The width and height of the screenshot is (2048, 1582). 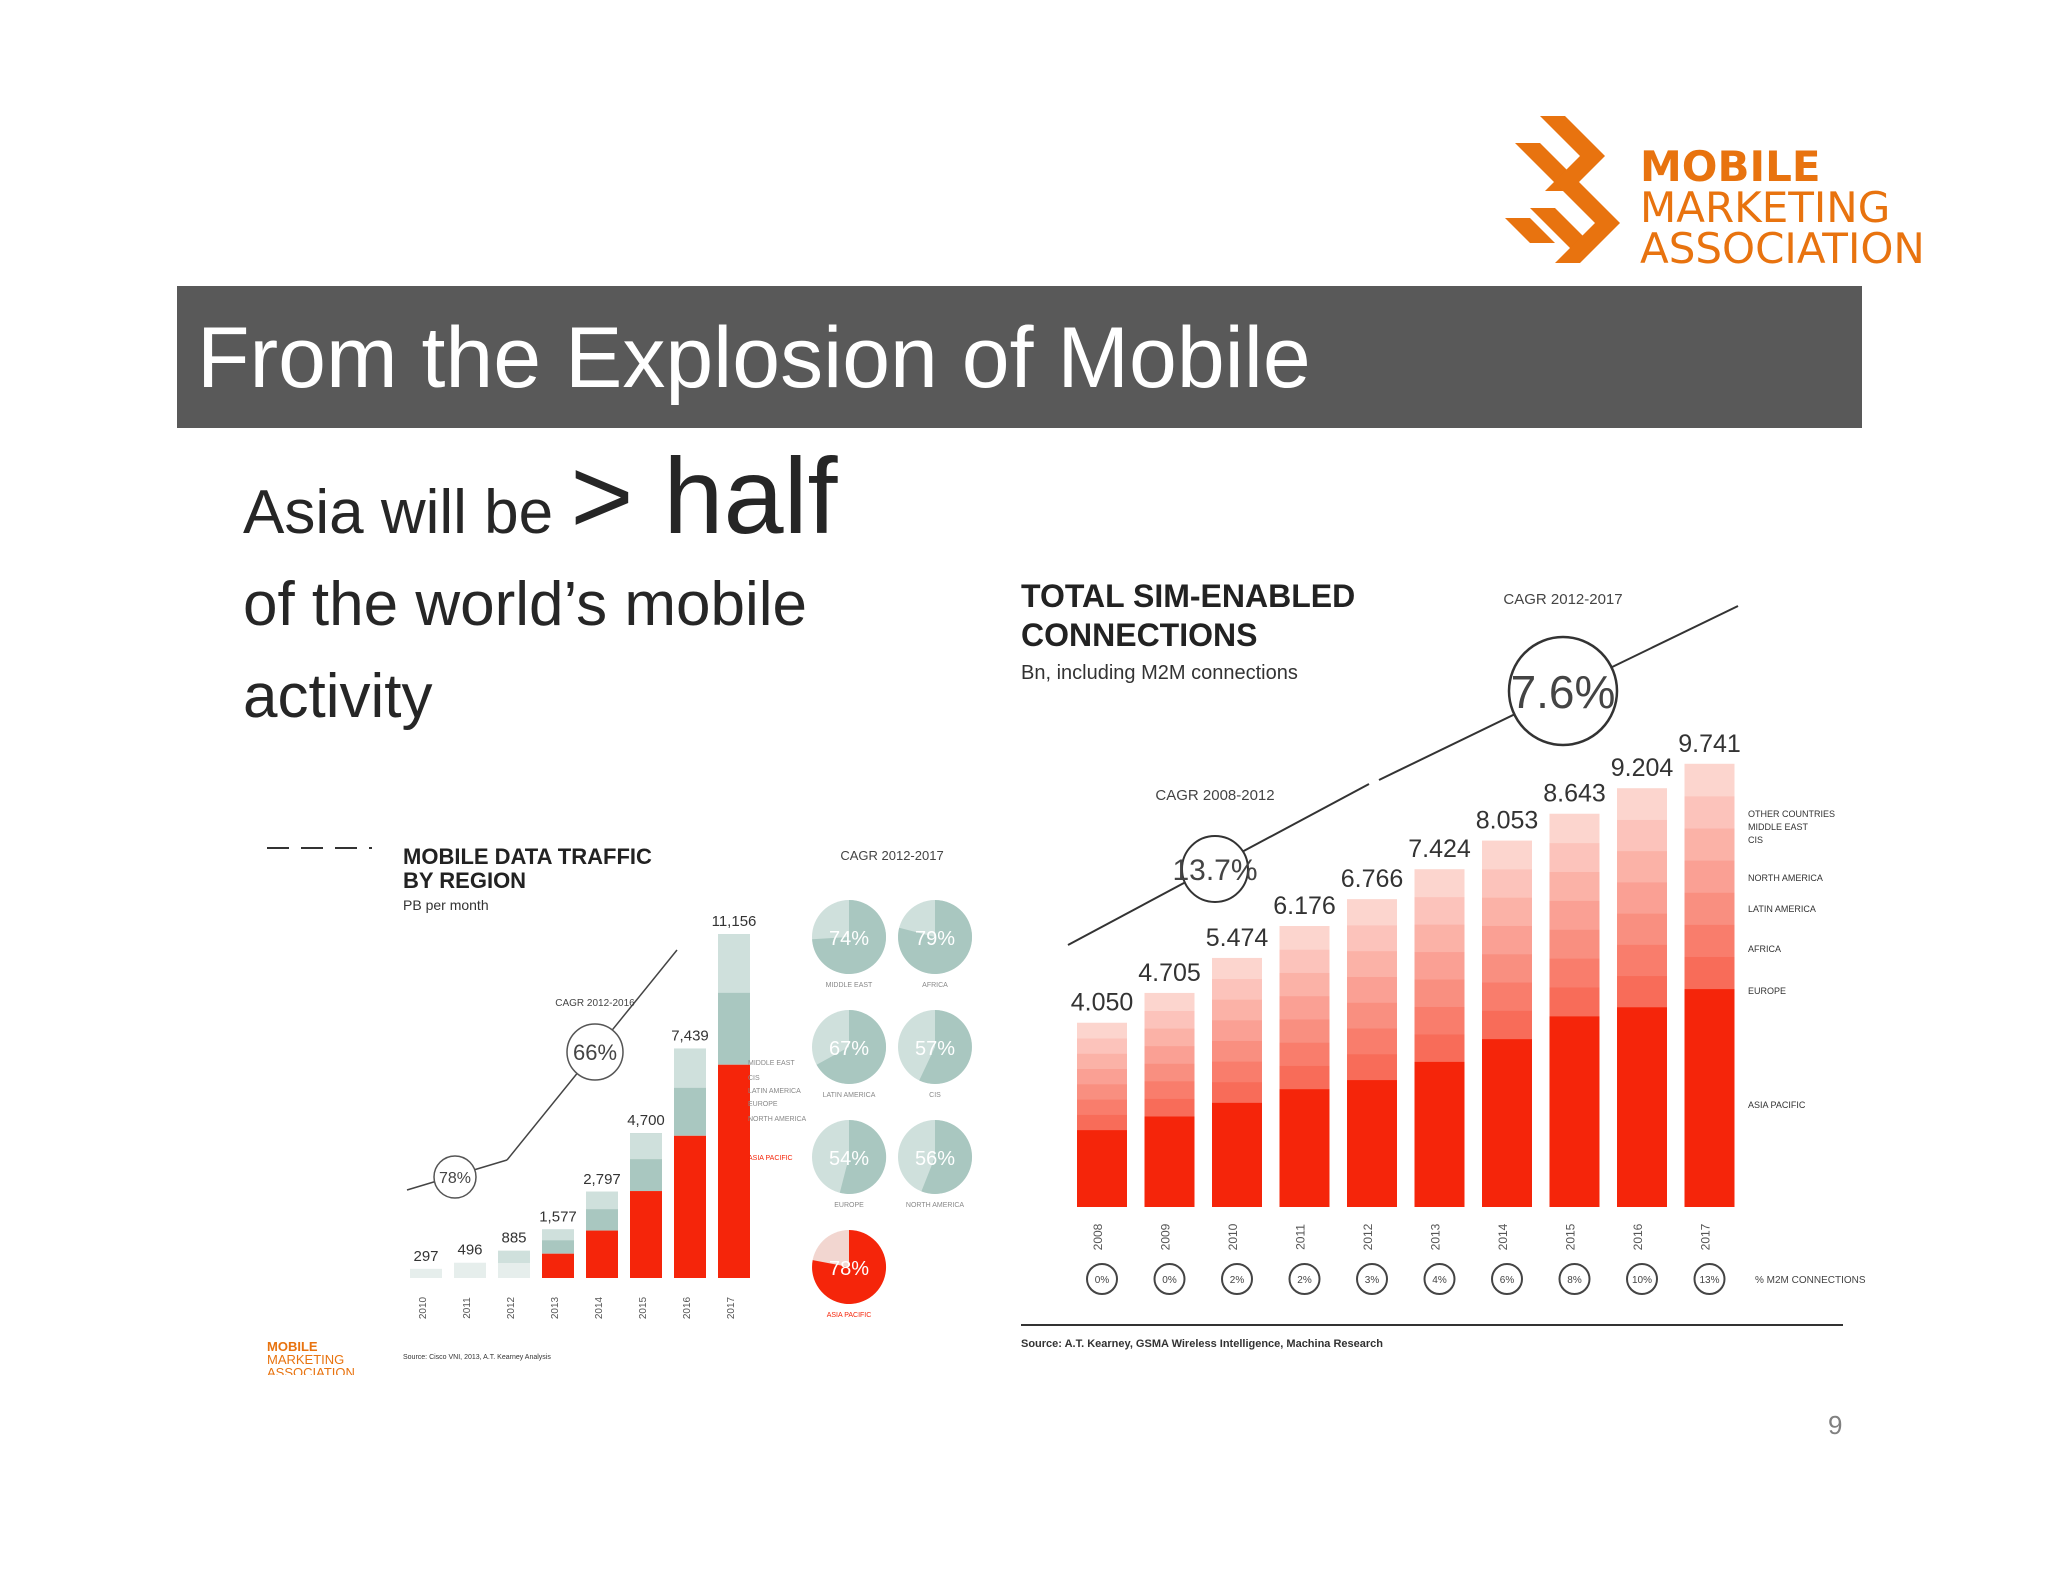 I want to click on left-mini-logo-text: MARKETING, so click(x=305, y=1359).